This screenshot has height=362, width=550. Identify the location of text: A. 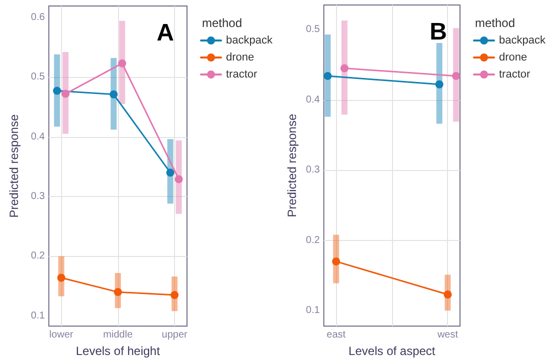
(165, 33).